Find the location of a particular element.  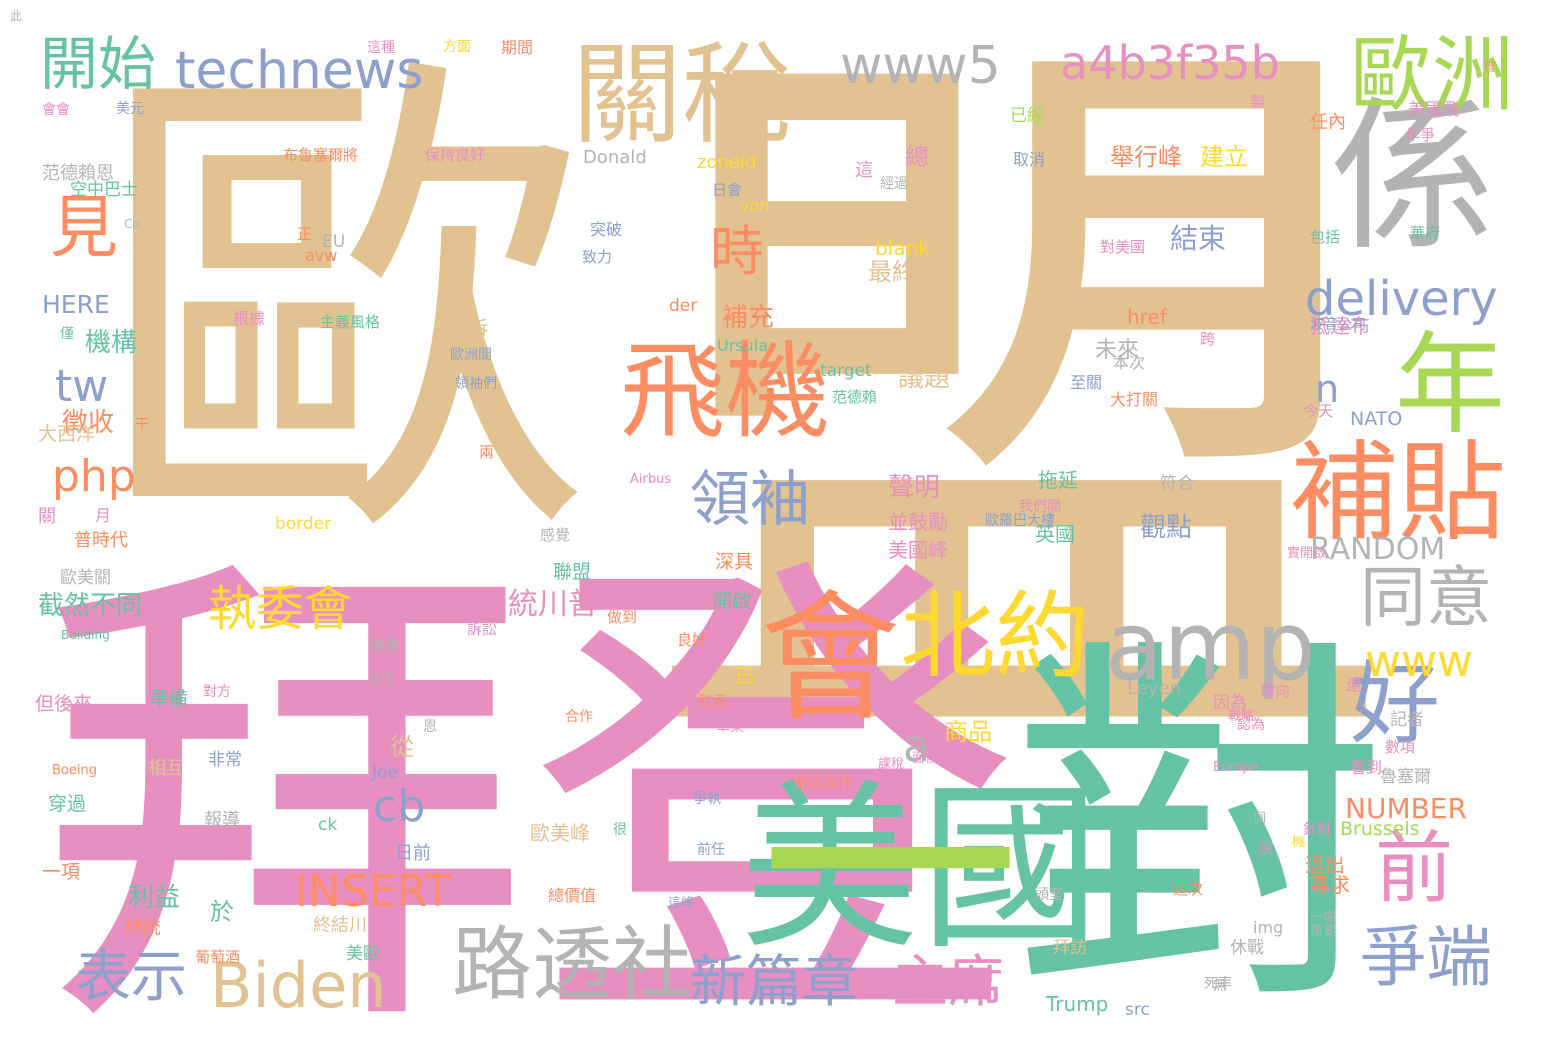

word-對: 對 is located at coordinates (1200, 829).